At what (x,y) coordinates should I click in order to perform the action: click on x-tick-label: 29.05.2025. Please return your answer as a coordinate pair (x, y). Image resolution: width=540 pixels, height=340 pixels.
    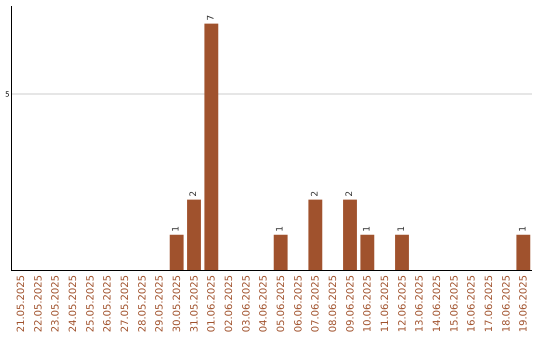
    Looking at the image, I should click on (160, 303).